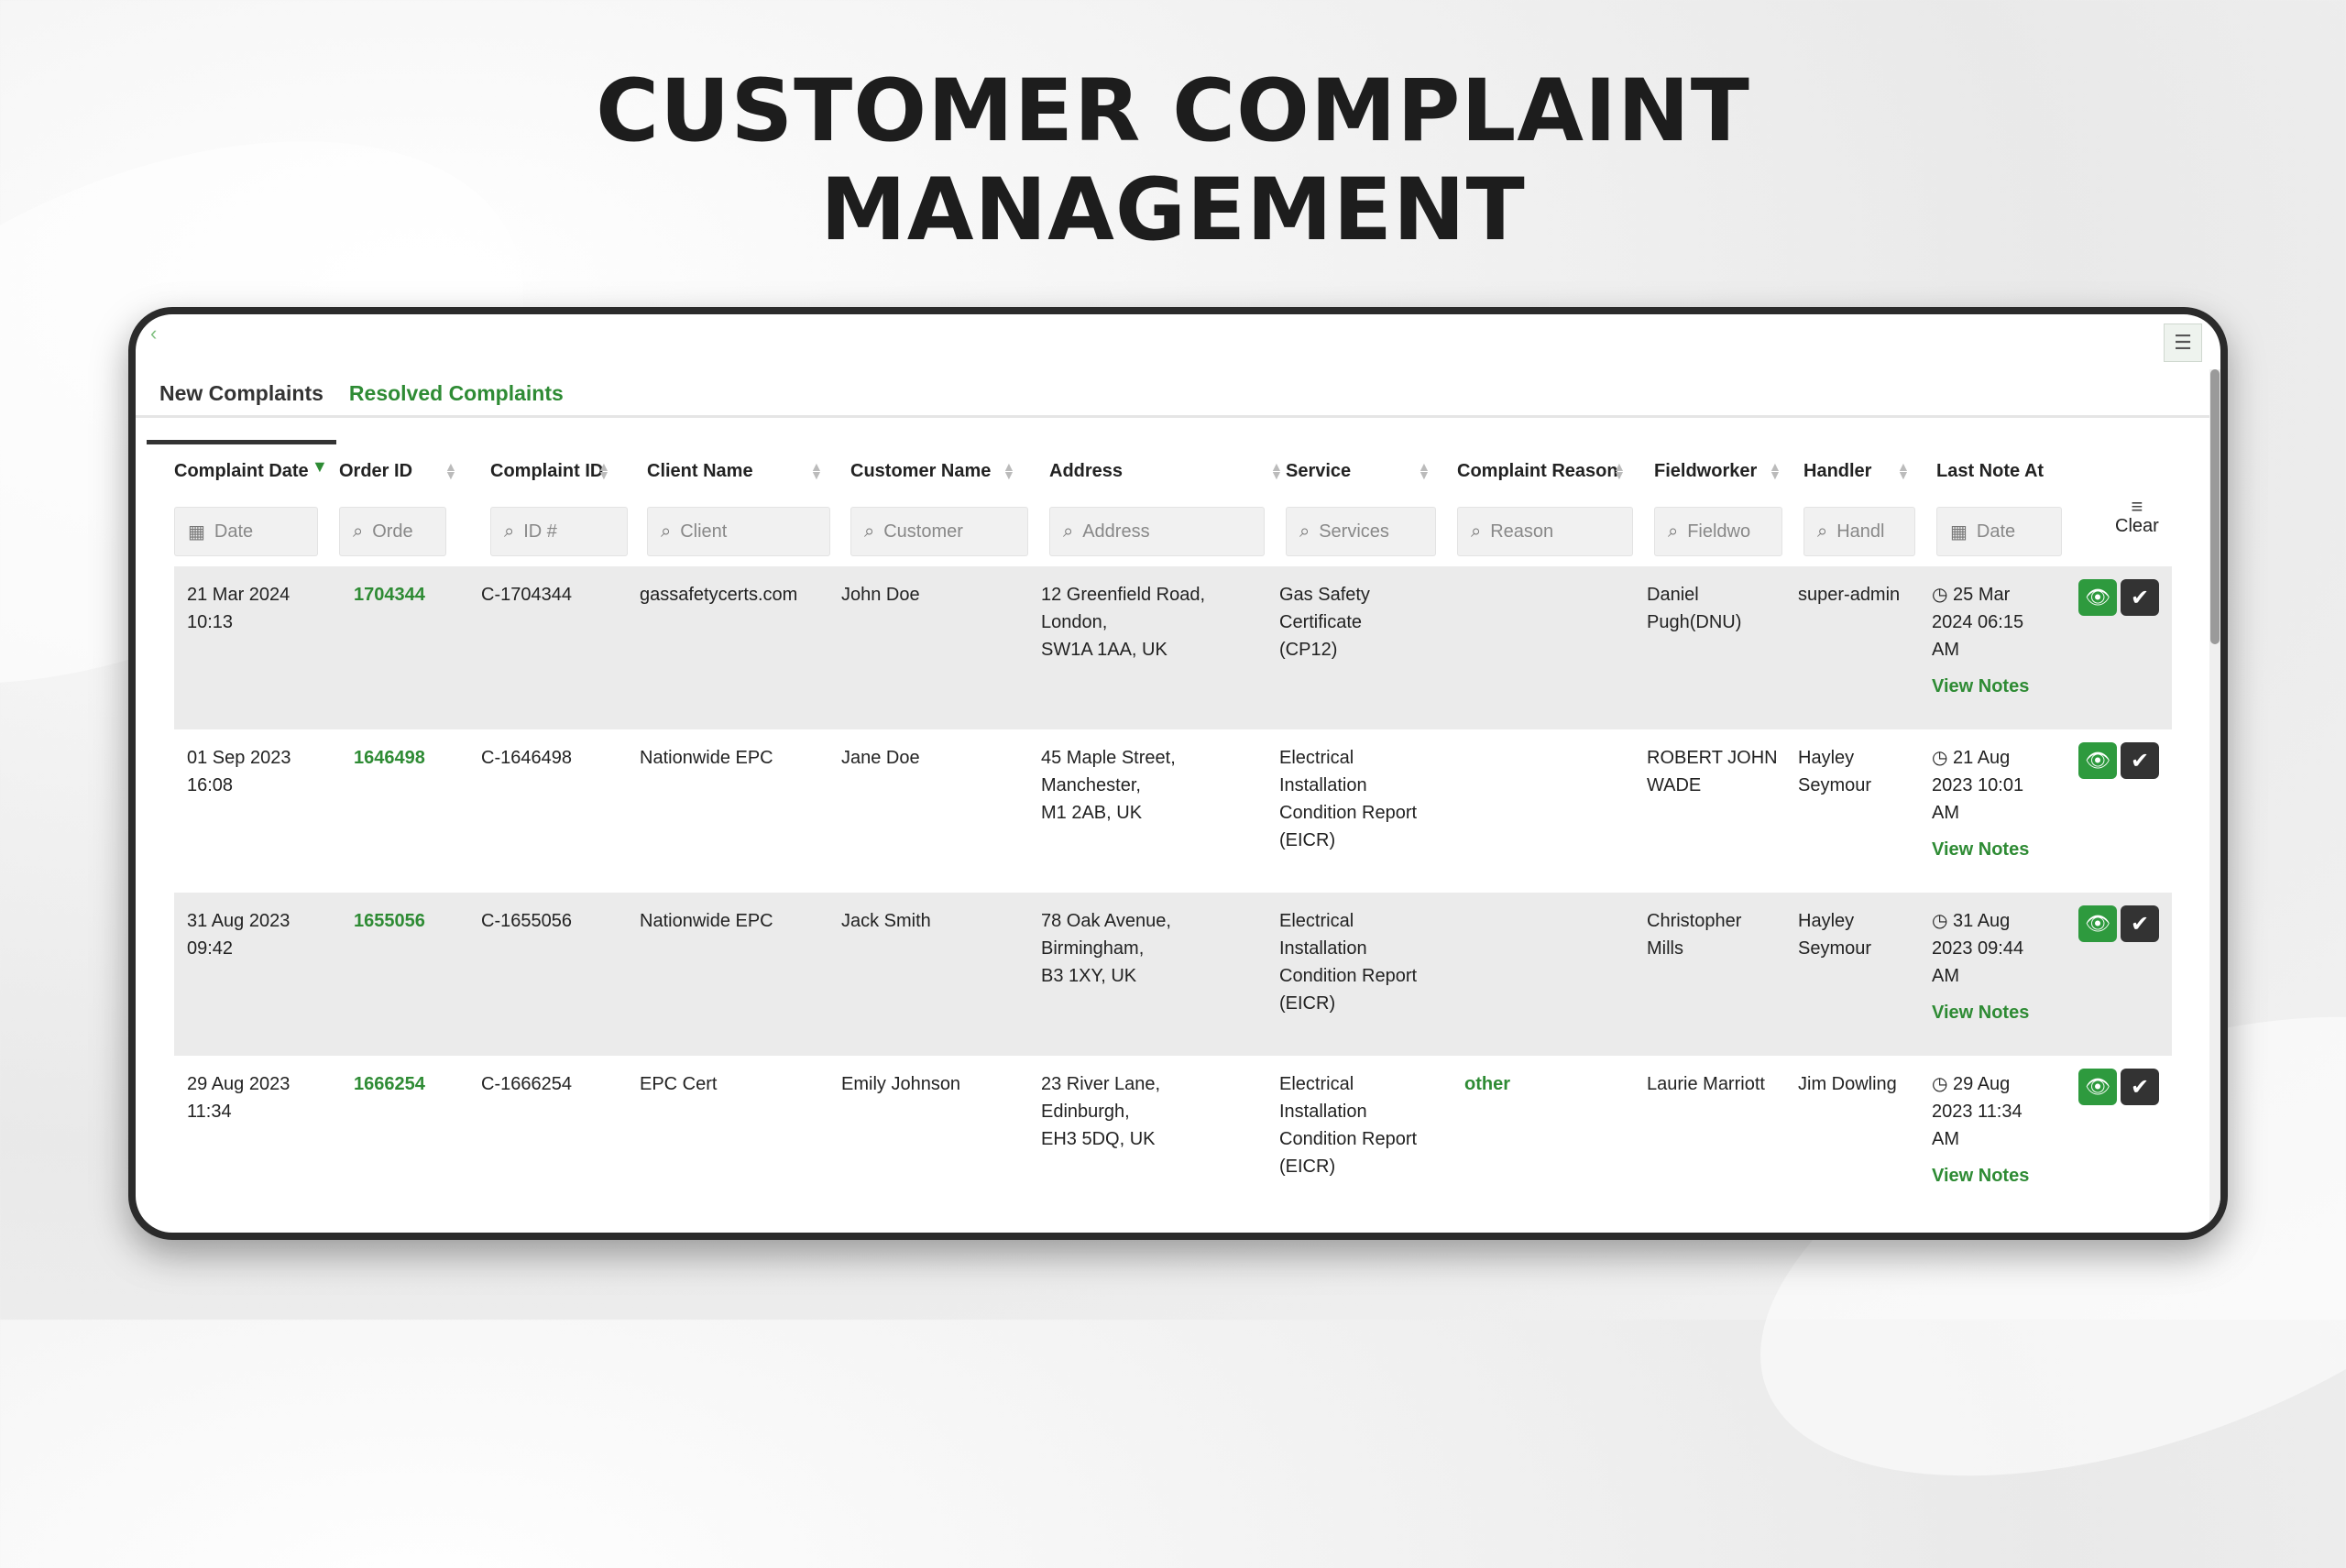  Describe the element at coordinates (1837, 471) in the screenshot. I see `column-header-handler: Handler` at that location.